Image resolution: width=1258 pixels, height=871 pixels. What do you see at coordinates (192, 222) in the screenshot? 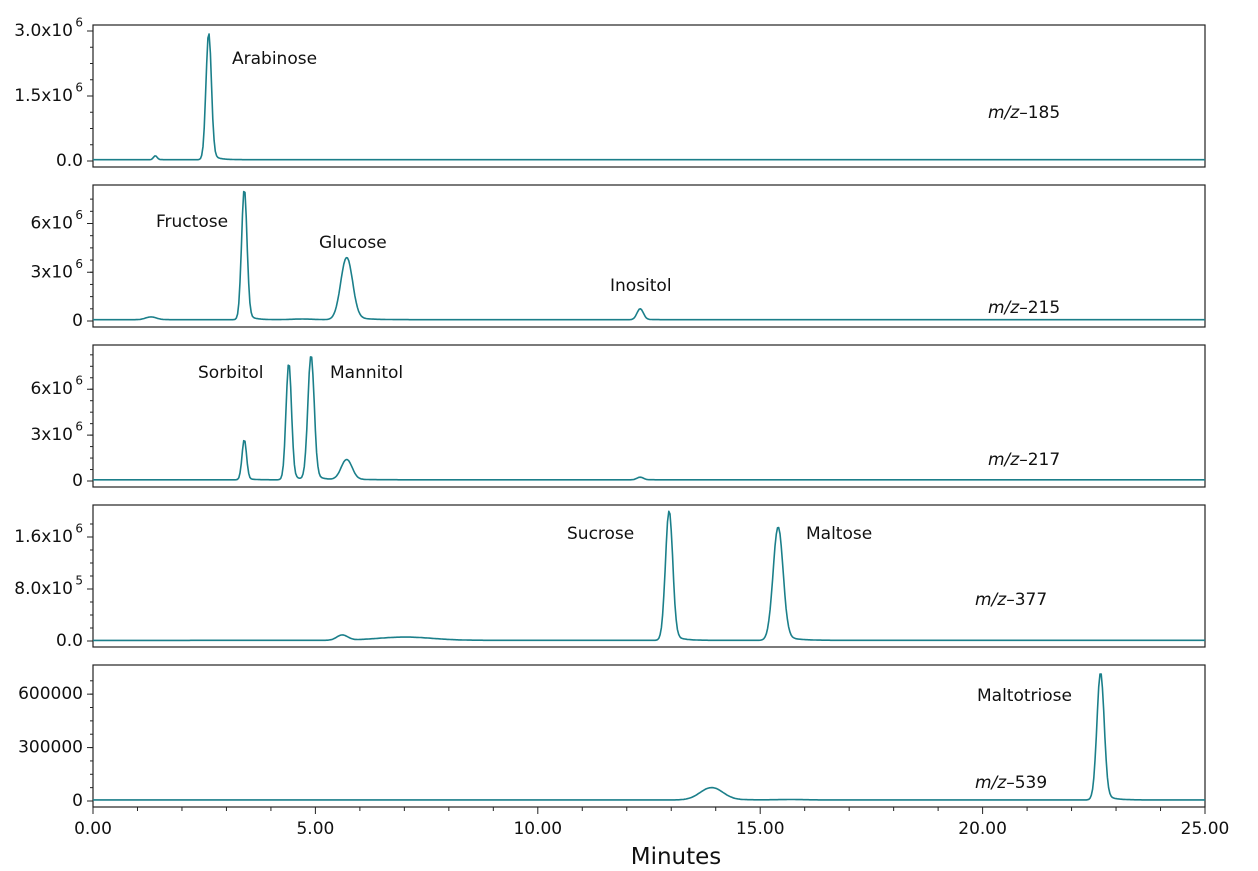
I see `peak-label-fructose: Fructose` at bounding box center [192, 222].